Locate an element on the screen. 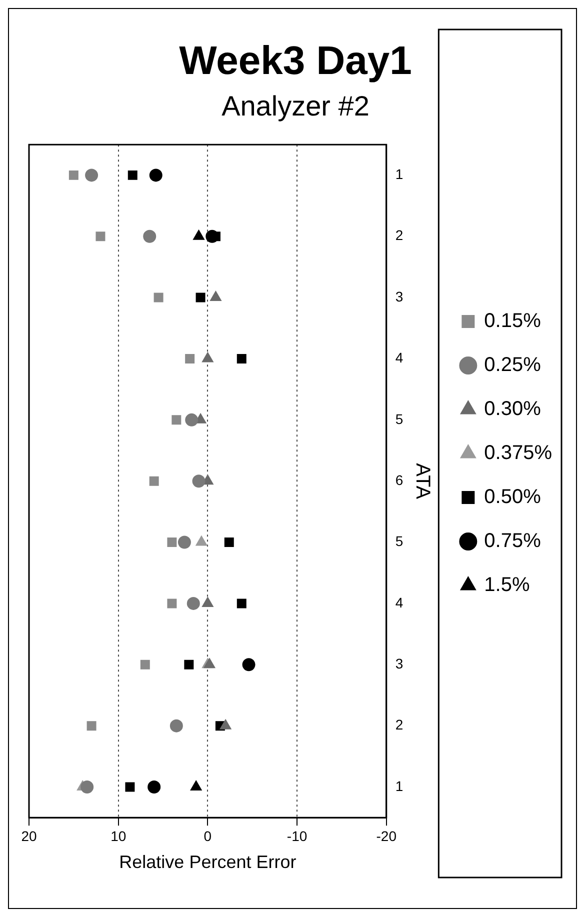  x-tick-label: 20 is located at coordinates (29, 836).